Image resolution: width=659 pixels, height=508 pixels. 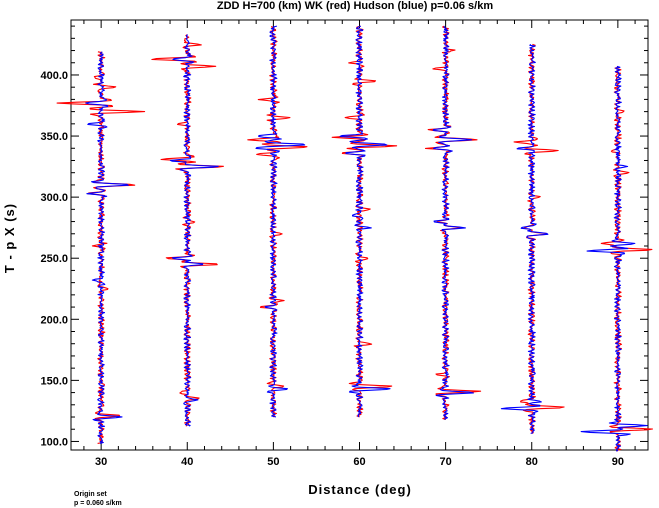 What do you see at coordinates (54, 442) in the screenshot?
I see `y-tick-label: 100.0` at bounding box center [54, 442].